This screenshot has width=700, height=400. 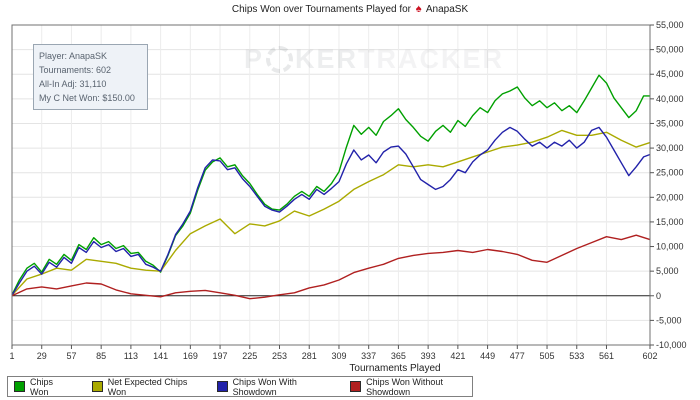 What do you see at coordinates (671, 345) in the screenshot?
I see `y-tick-label: -10,000` at bounding box center [671, 345].